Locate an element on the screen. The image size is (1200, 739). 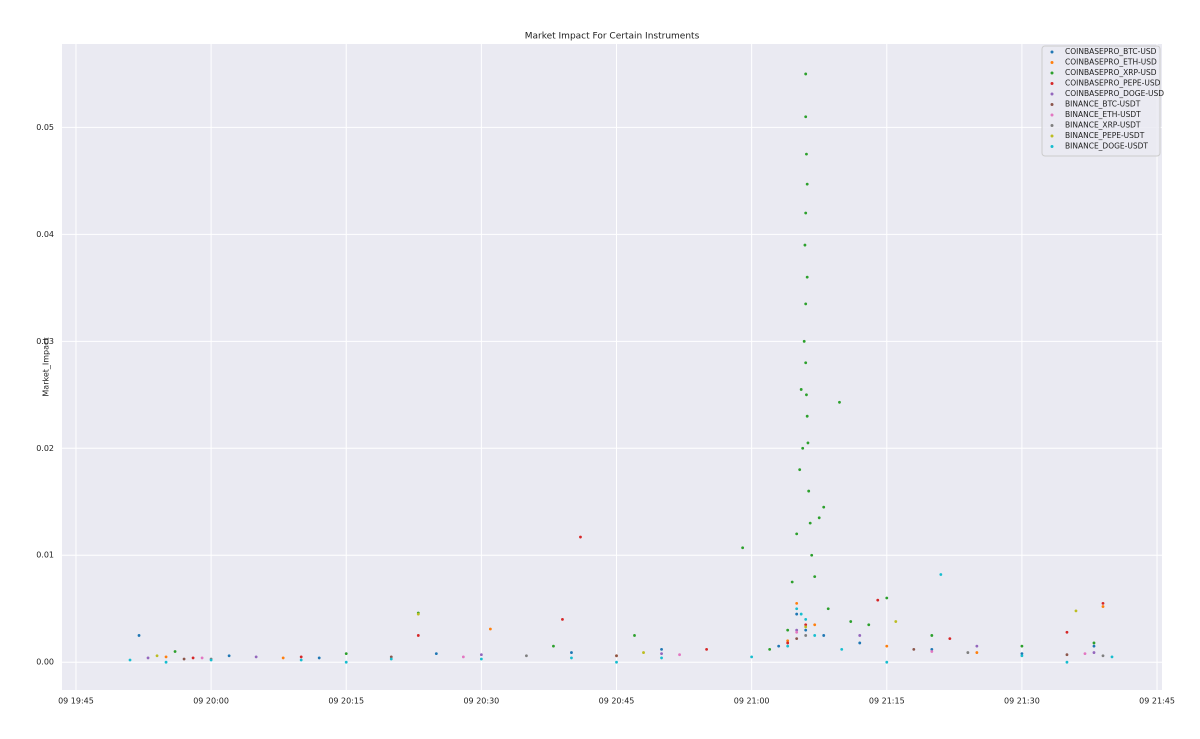
x-tick-label: 09 21:30 is located at coordinates (1022, 701).